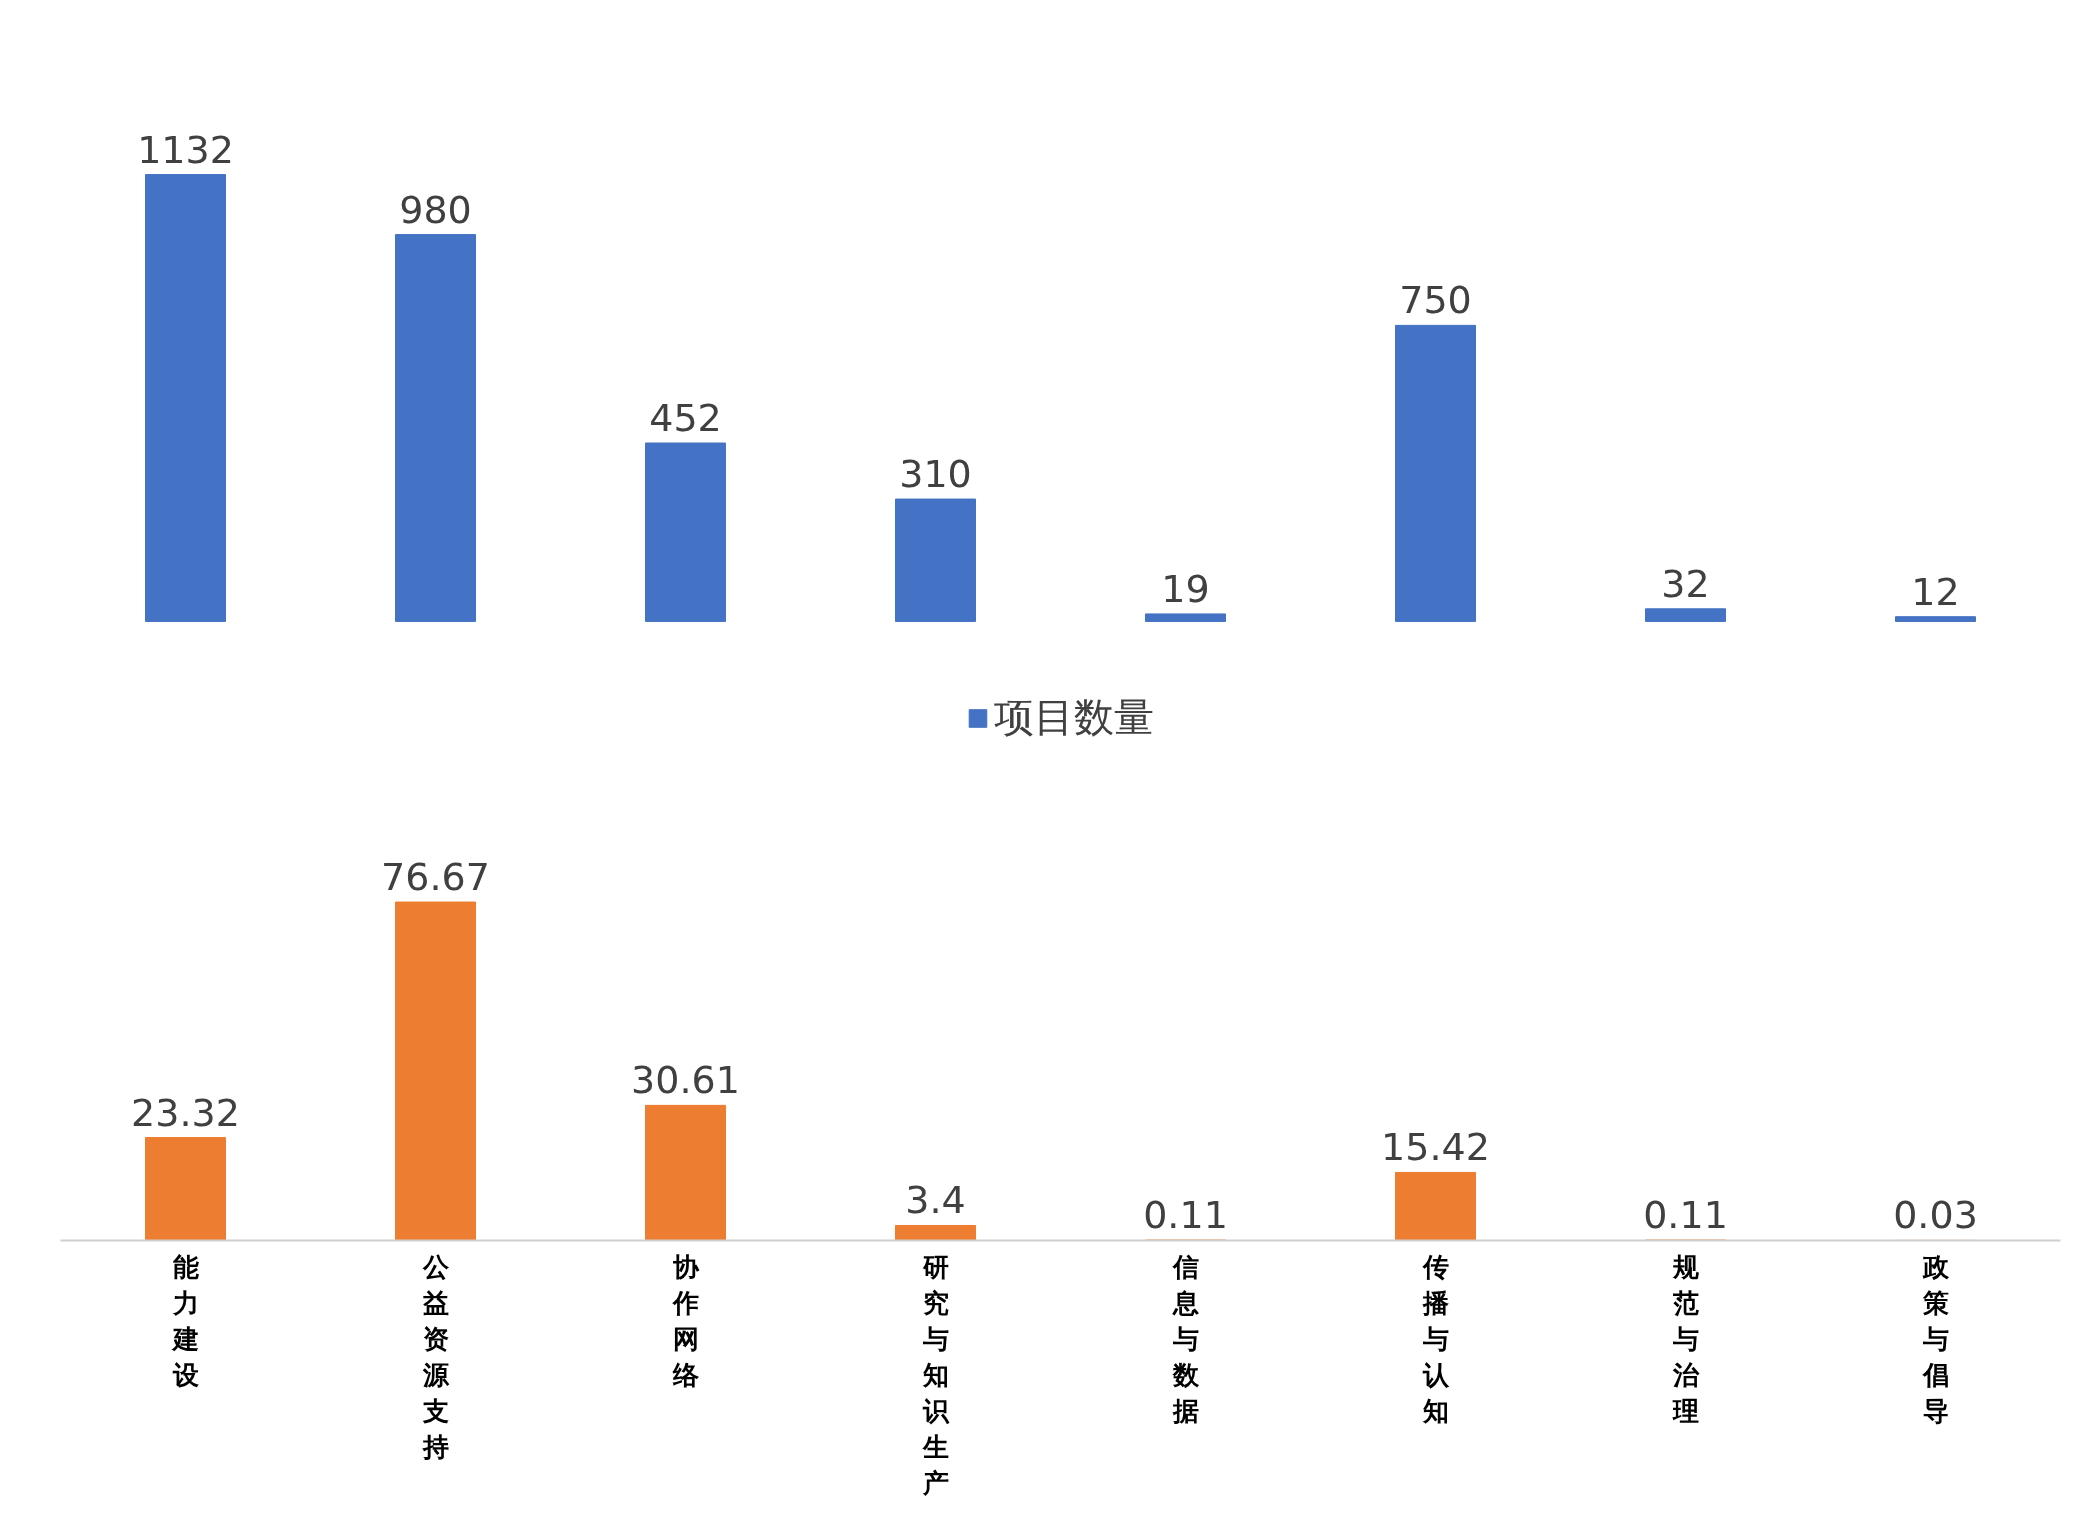  What do you see at coordinates (1935, 1215) in the screenshot?
I see `data-label: 0.03` at bounding box center [1935, 1215].